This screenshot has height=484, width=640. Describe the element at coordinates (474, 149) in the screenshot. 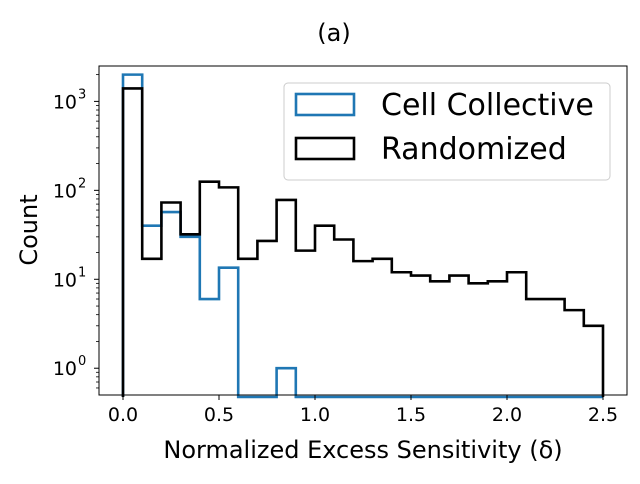

I see `legend-label: Randomized` at that location.